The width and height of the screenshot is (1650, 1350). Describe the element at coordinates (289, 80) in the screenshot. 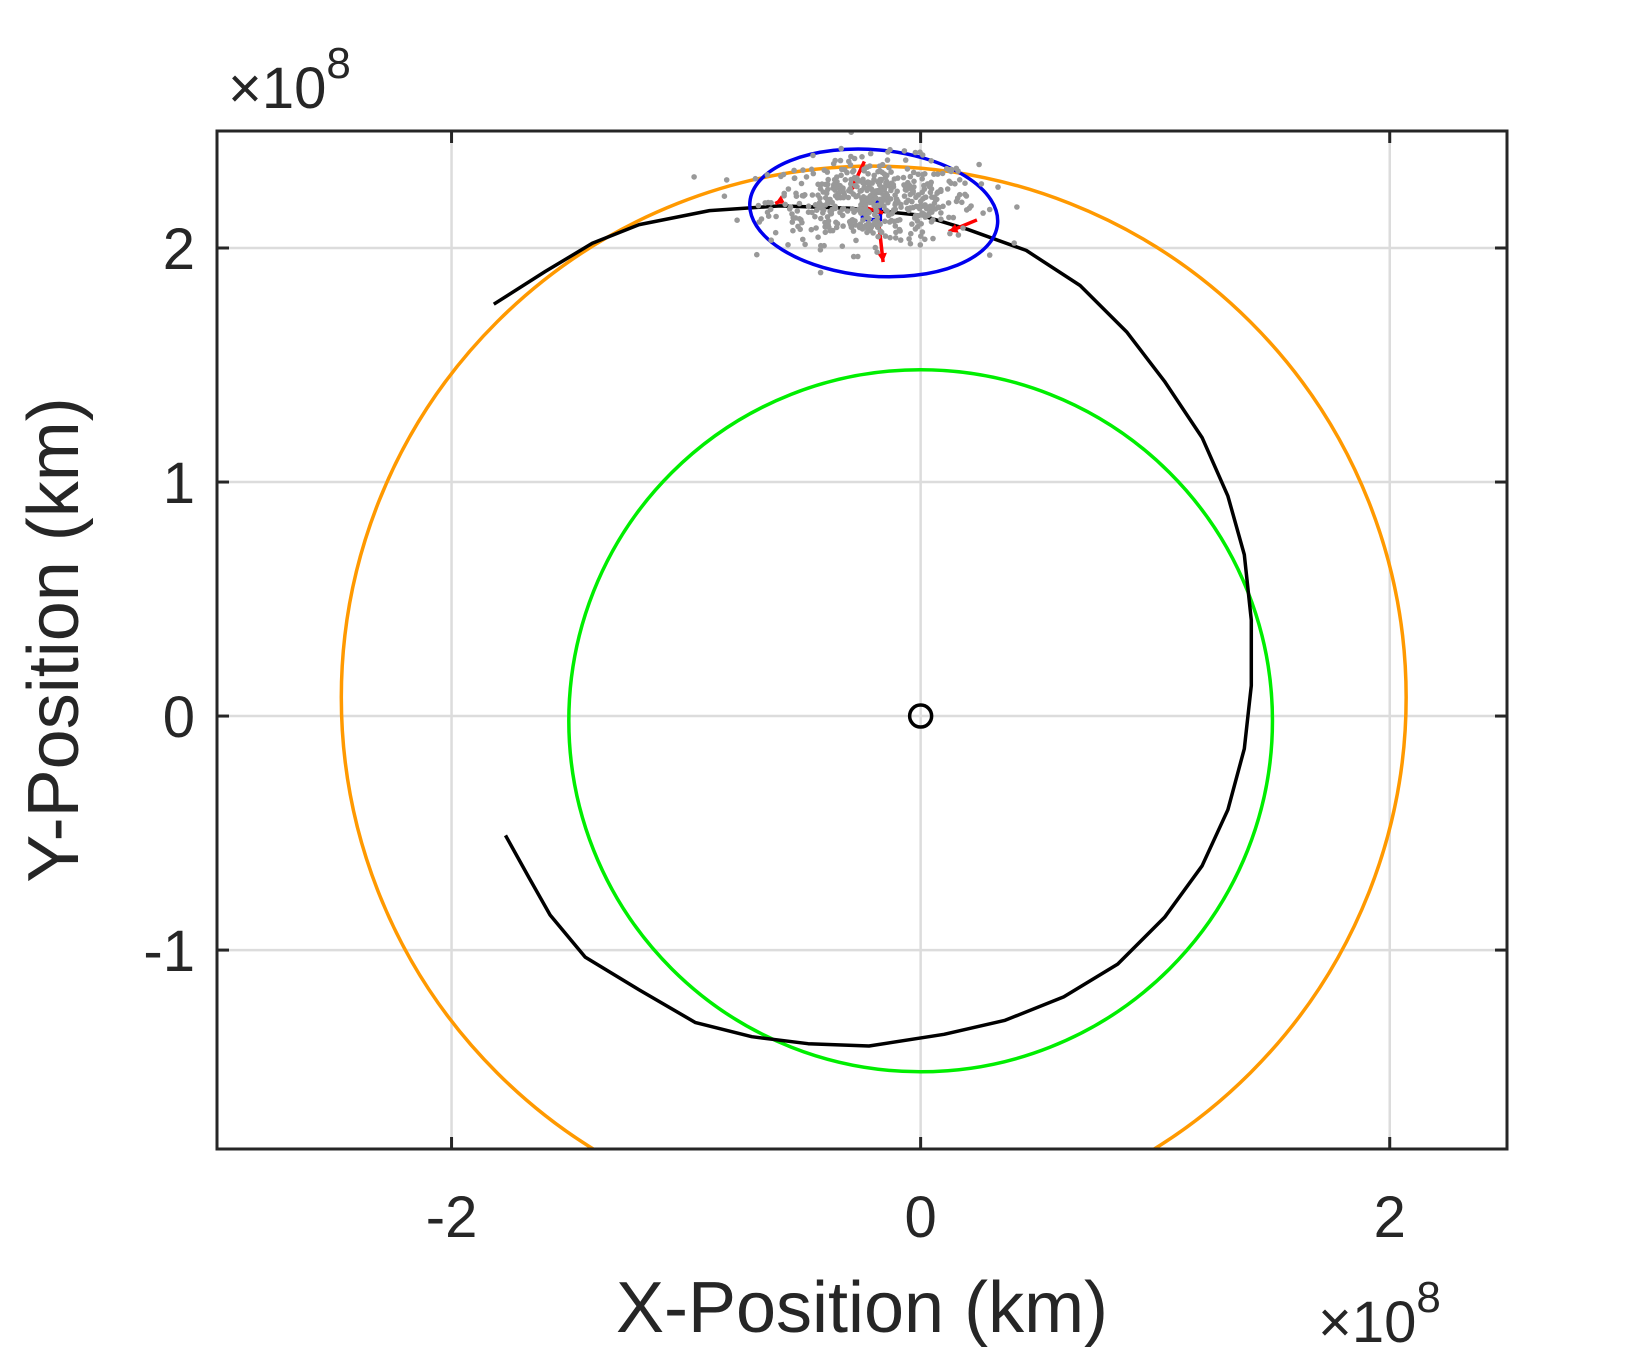

I see `y-axis-exponent: ×10⁸` at that location.